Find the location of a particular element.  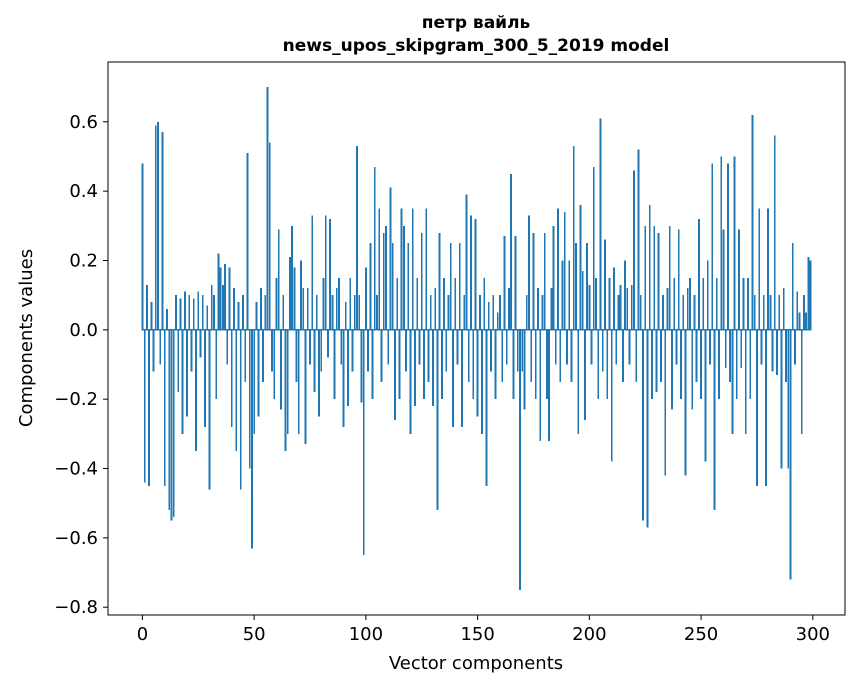

y-tick-label: 0.6 is located at coordinates (83, 122).